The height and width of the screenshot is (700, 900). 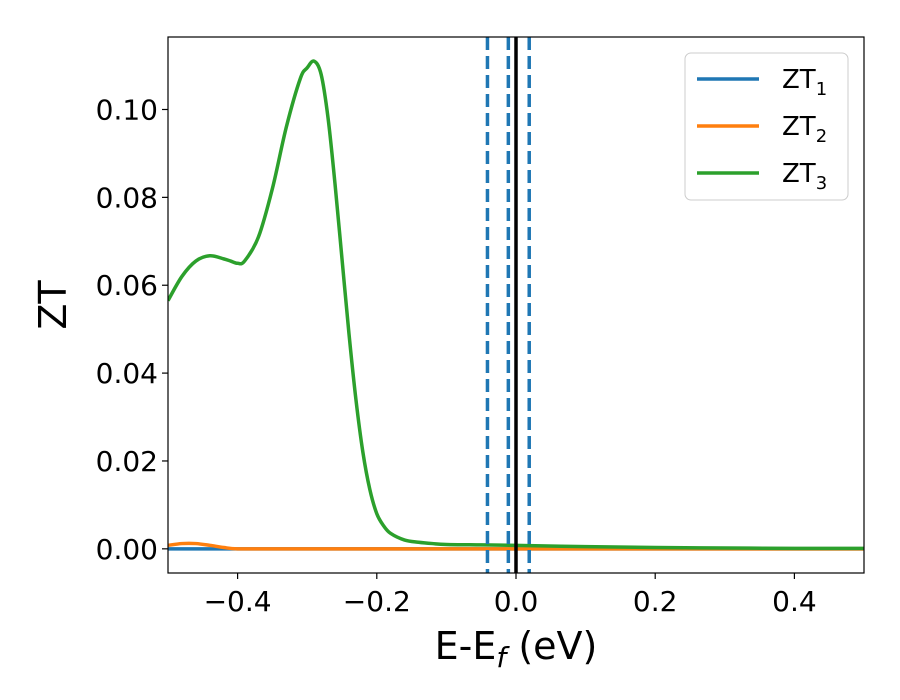 I want to click on y-tick-label: 0.08, so click(x=127, y=197).